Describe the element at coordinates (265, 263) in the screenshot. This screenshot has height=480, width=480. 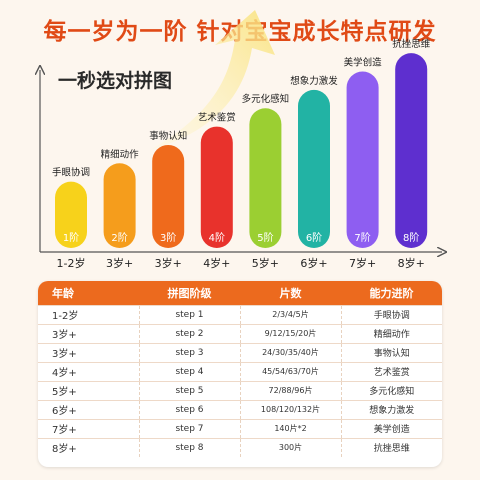
I see `x-tick-label: 5岁+` at that location.